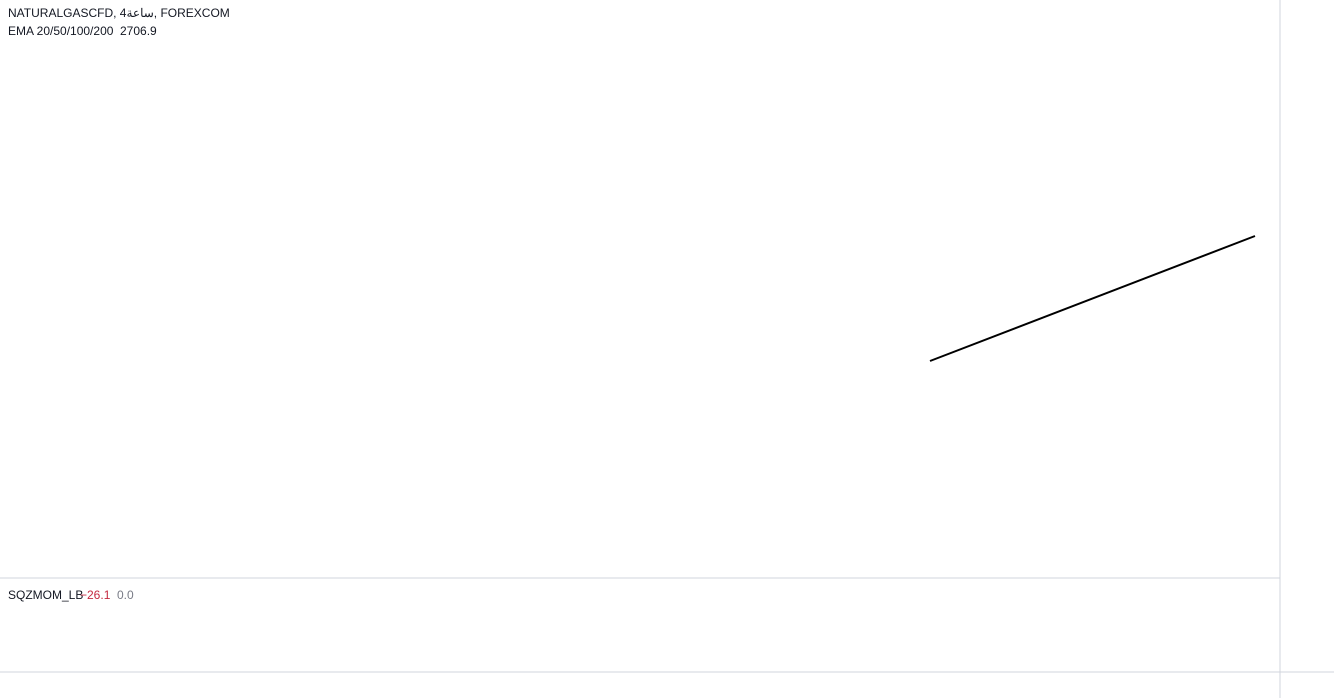 The image size is (1334, 698). What do you see at coordinates (1092, 298) in the screenshot?
I see `trend-line` at bounding box center [1092, 298].